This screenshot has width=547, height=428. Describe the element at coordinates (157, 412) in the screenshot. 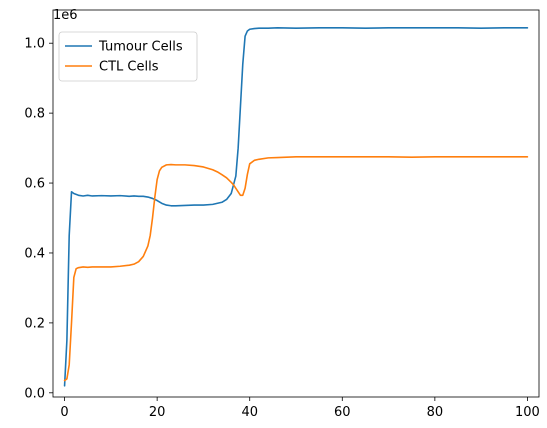

I see `x-tick-label: 20` at that location.